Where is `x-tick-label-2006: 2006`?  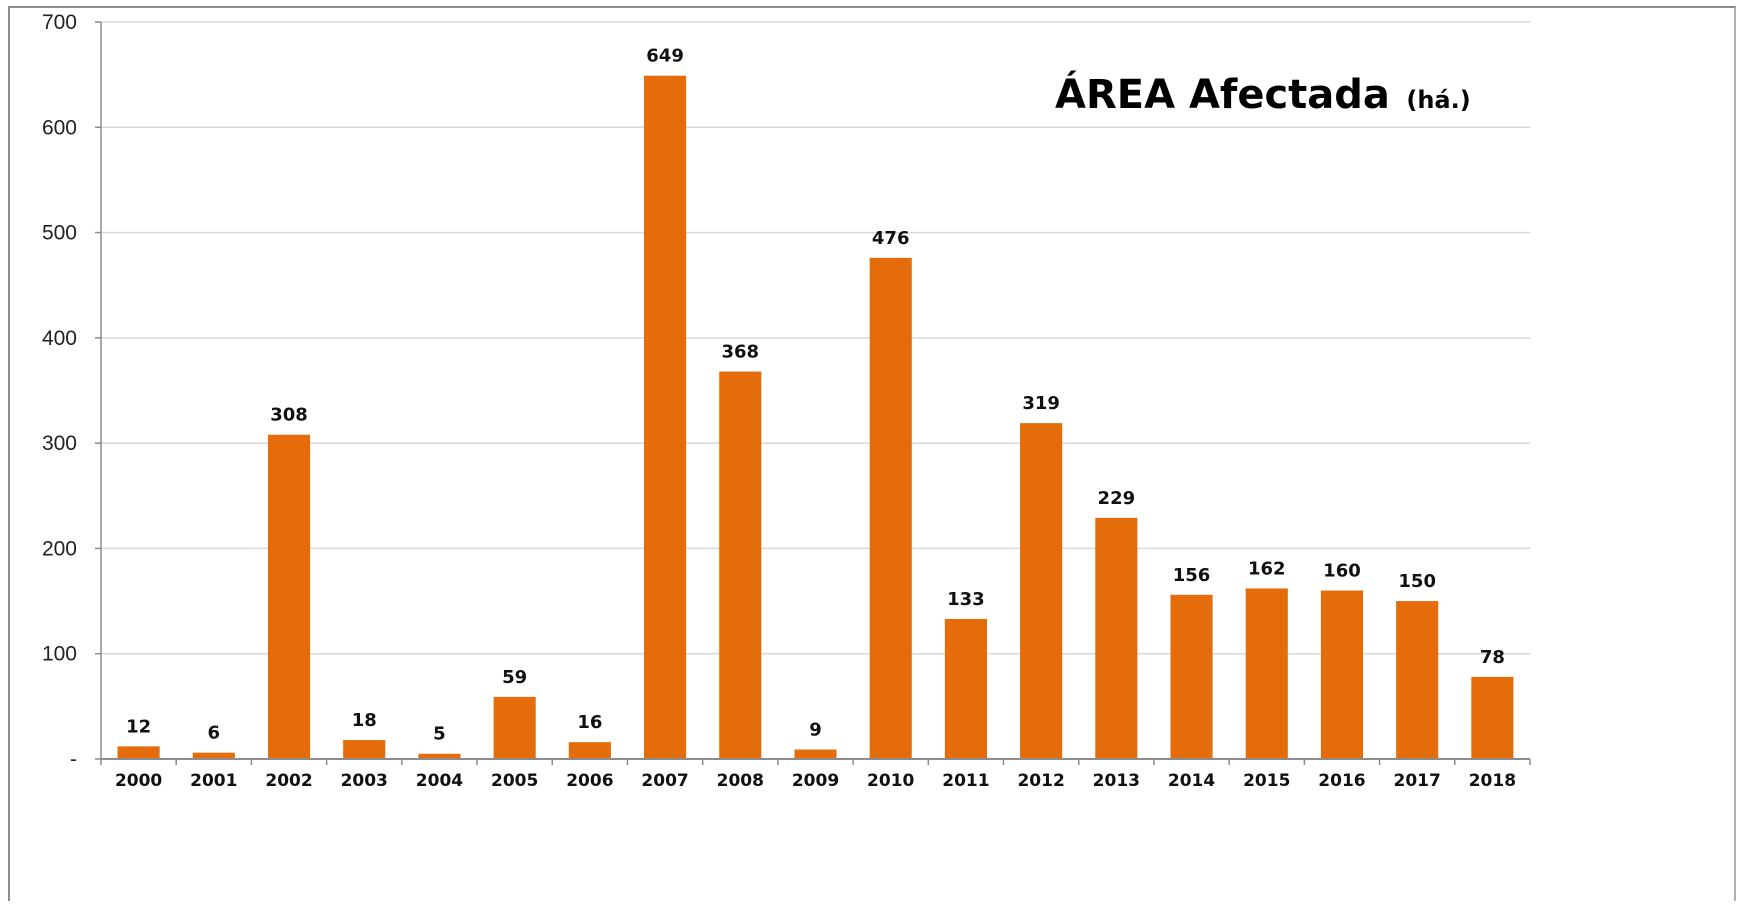
x-tick-label-2006: 2006 is located at coordinates (589, 781).